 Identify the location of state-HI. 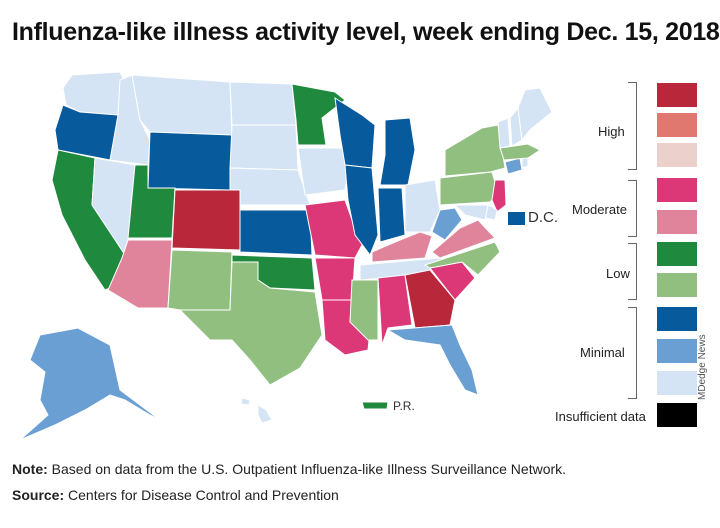
(265, 414).